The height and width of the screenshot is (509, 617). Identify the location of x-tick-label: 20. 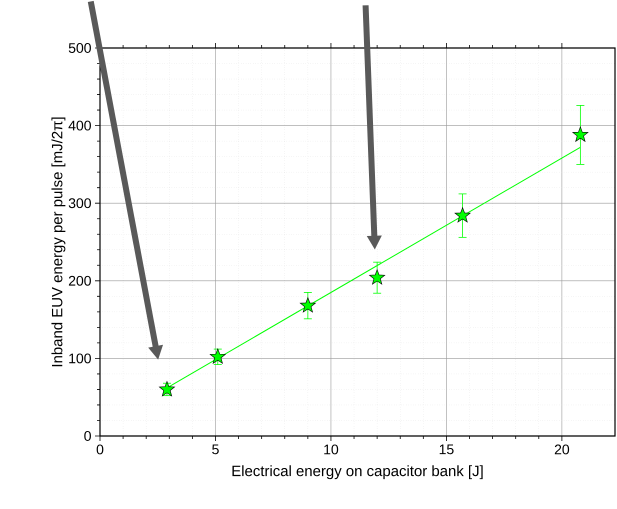
(562, 449).